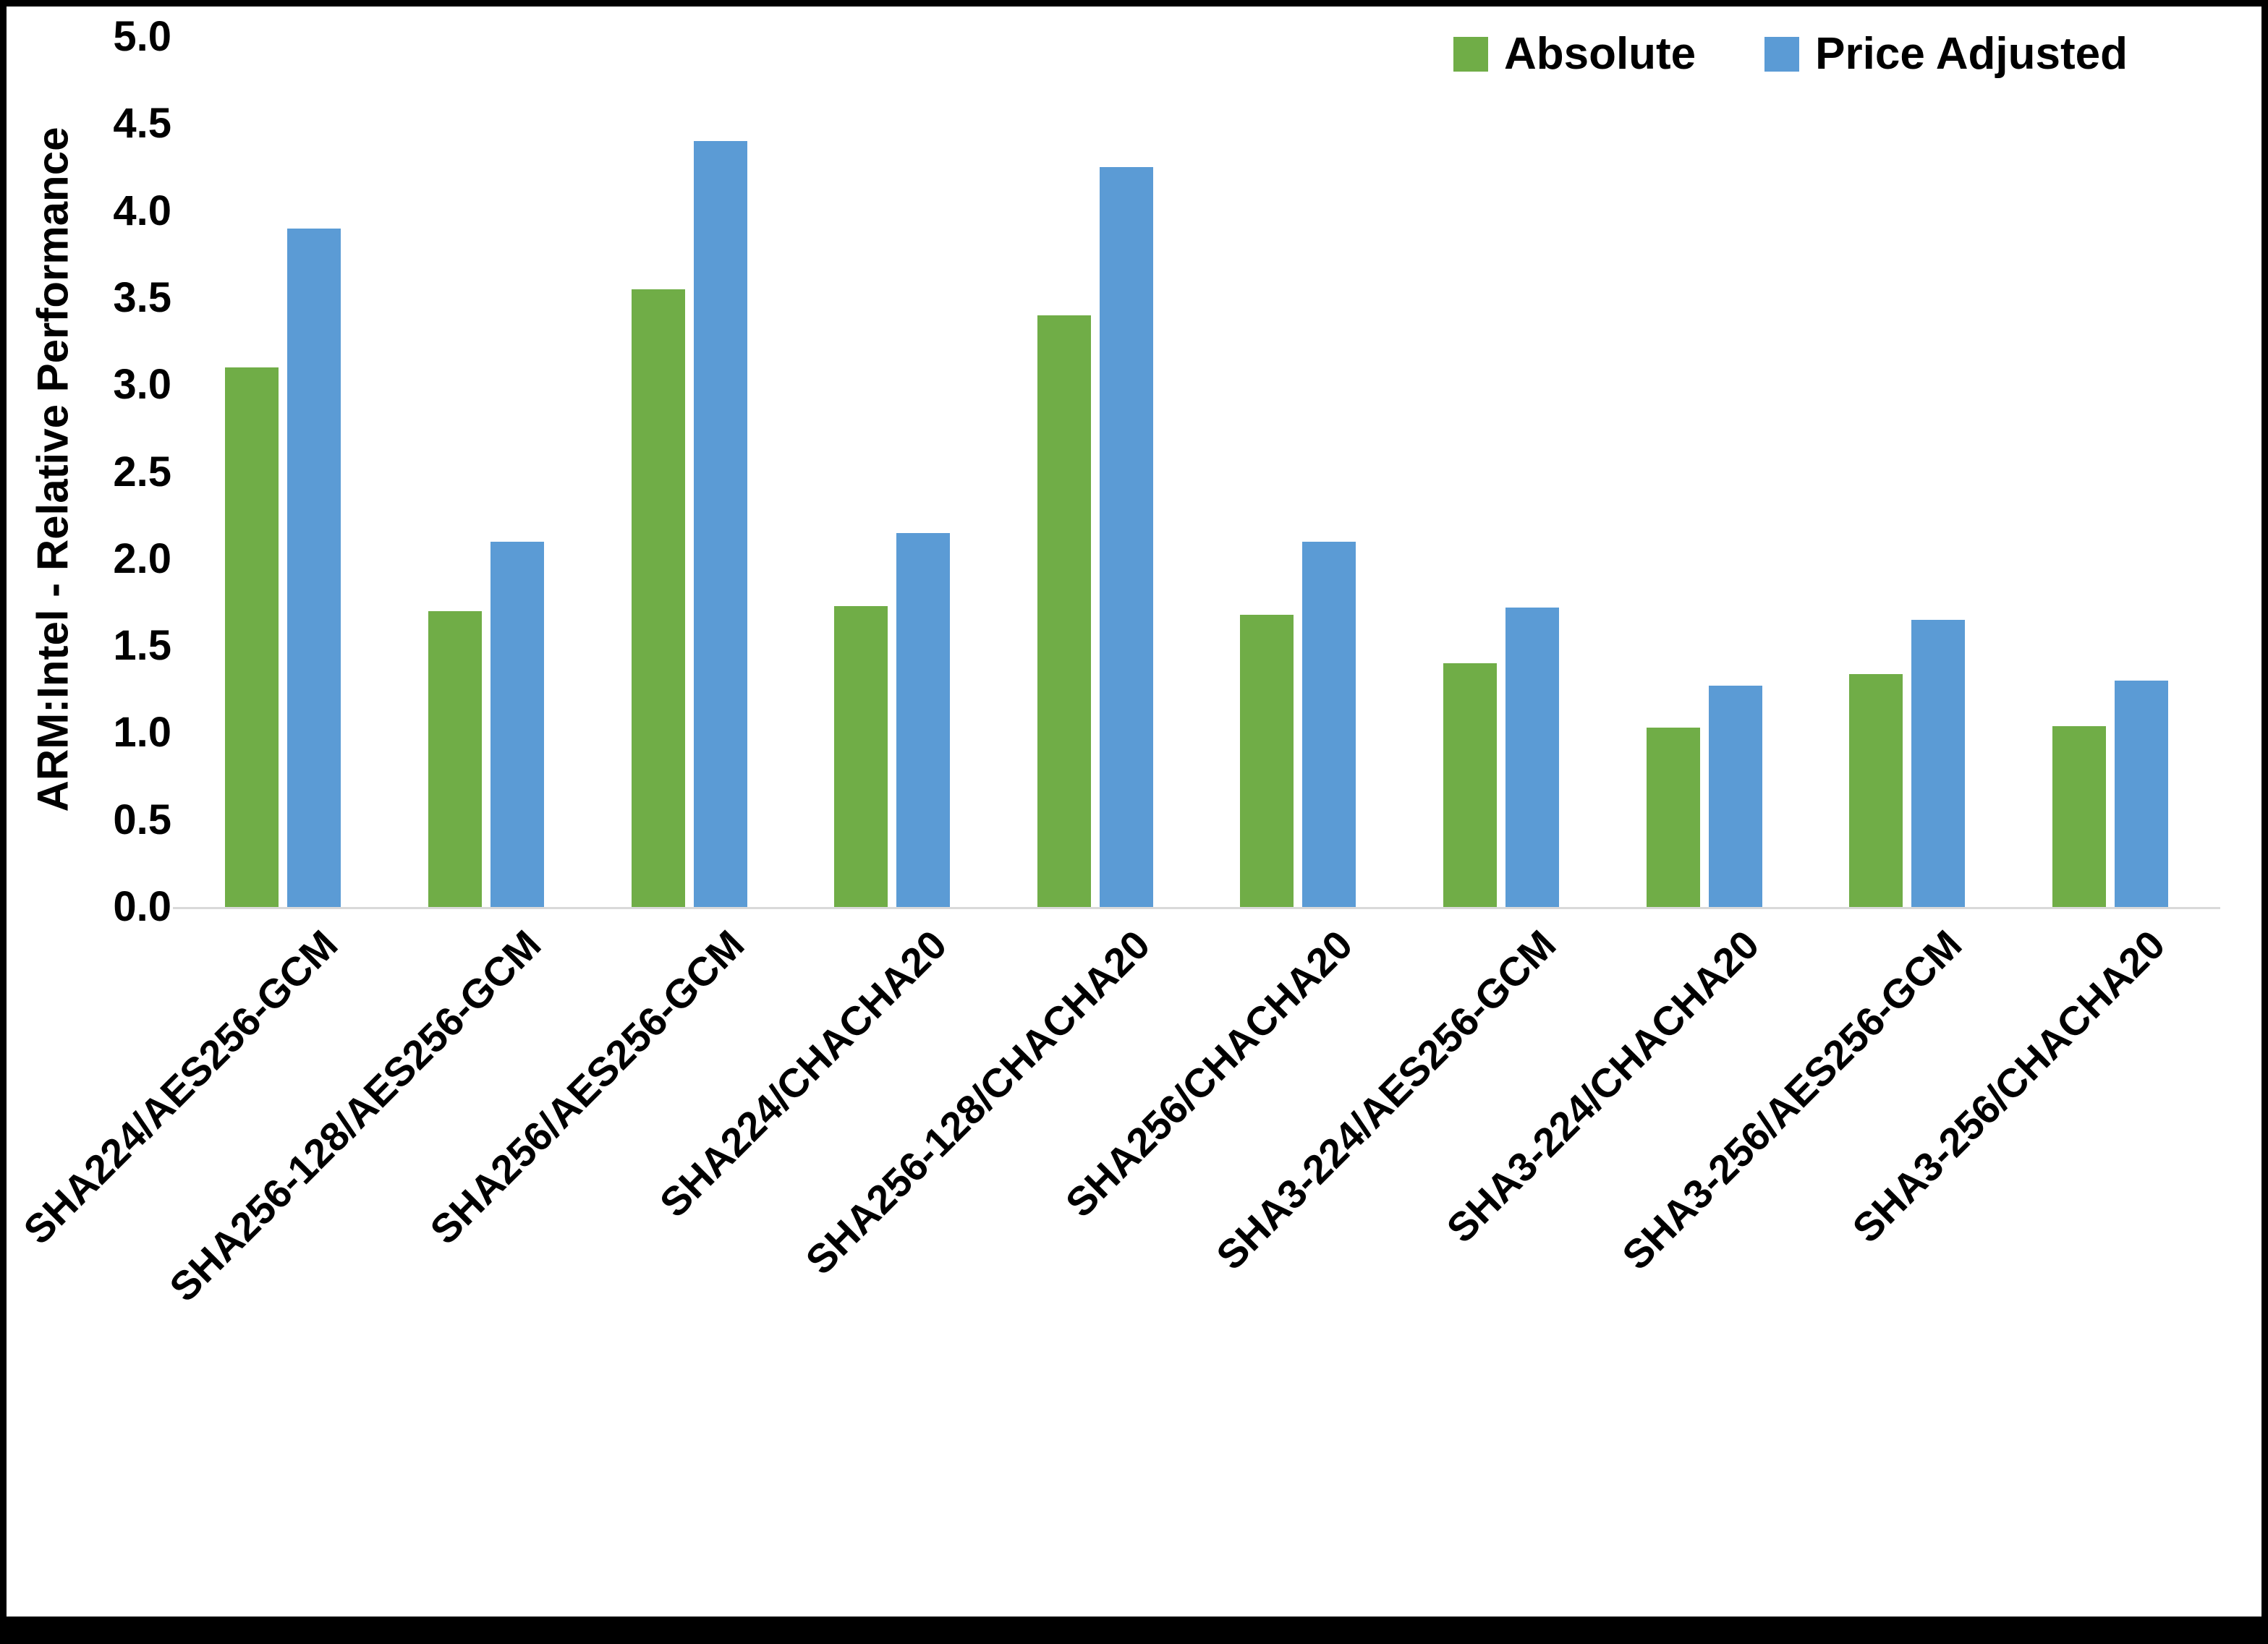  I want to click on y-axis-tick-label: 0.0, so click(142, 906).